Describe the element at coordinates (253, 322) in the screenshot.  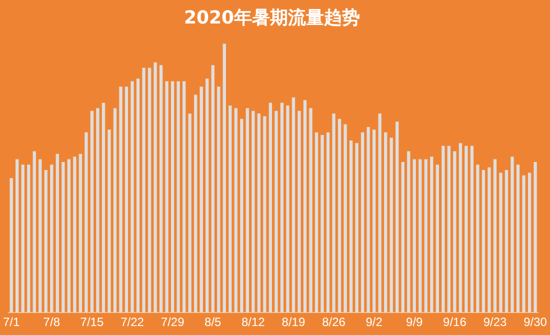
I see `x-tick-label: 8/12` at that location.